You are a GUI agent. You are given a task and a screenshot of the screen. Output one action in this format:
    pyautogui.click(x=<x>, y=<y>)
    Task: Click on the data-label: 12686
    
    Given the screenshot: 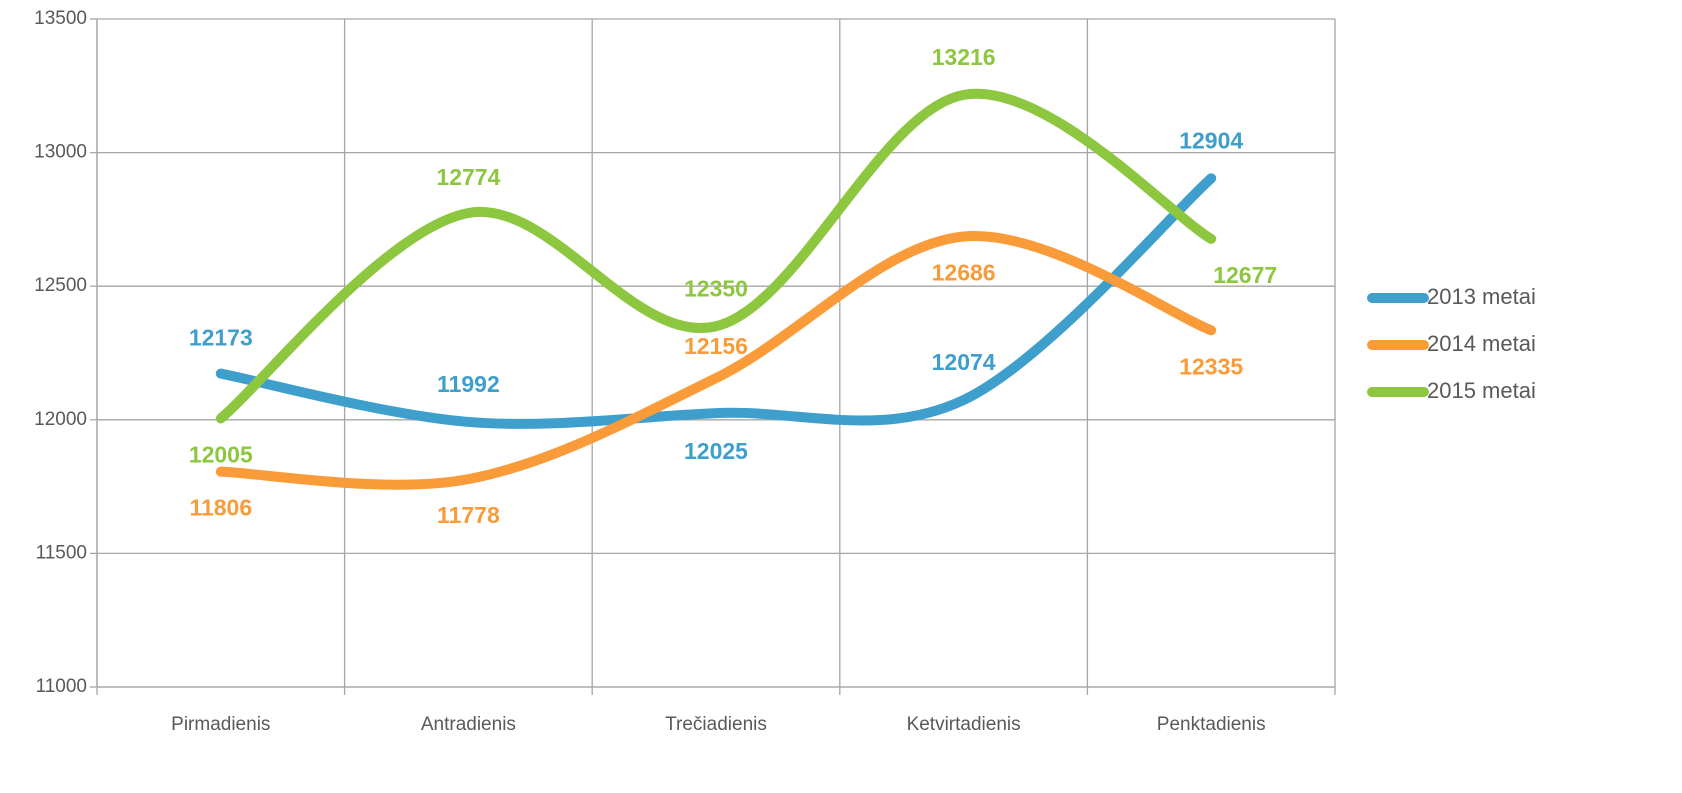 What is the action you would take?
    pyautogui.click(x=964, y=273)
    